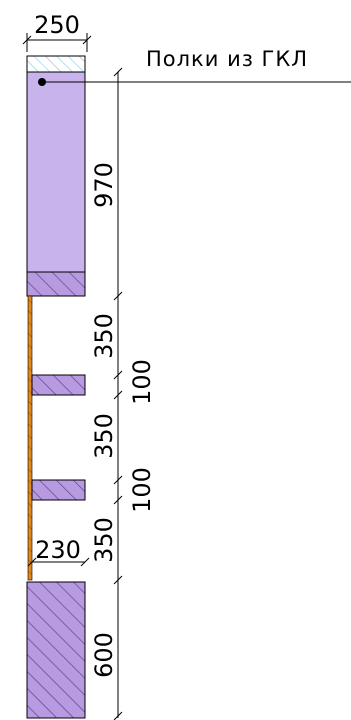  Describe the element at coordinates (142, 382) in the screenshot. I see `dim-100-top: 100` at that location.